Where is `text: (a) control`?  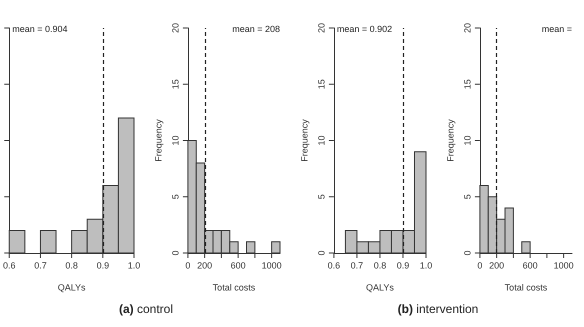
text: (a) control is located at coordinates (146, 309).